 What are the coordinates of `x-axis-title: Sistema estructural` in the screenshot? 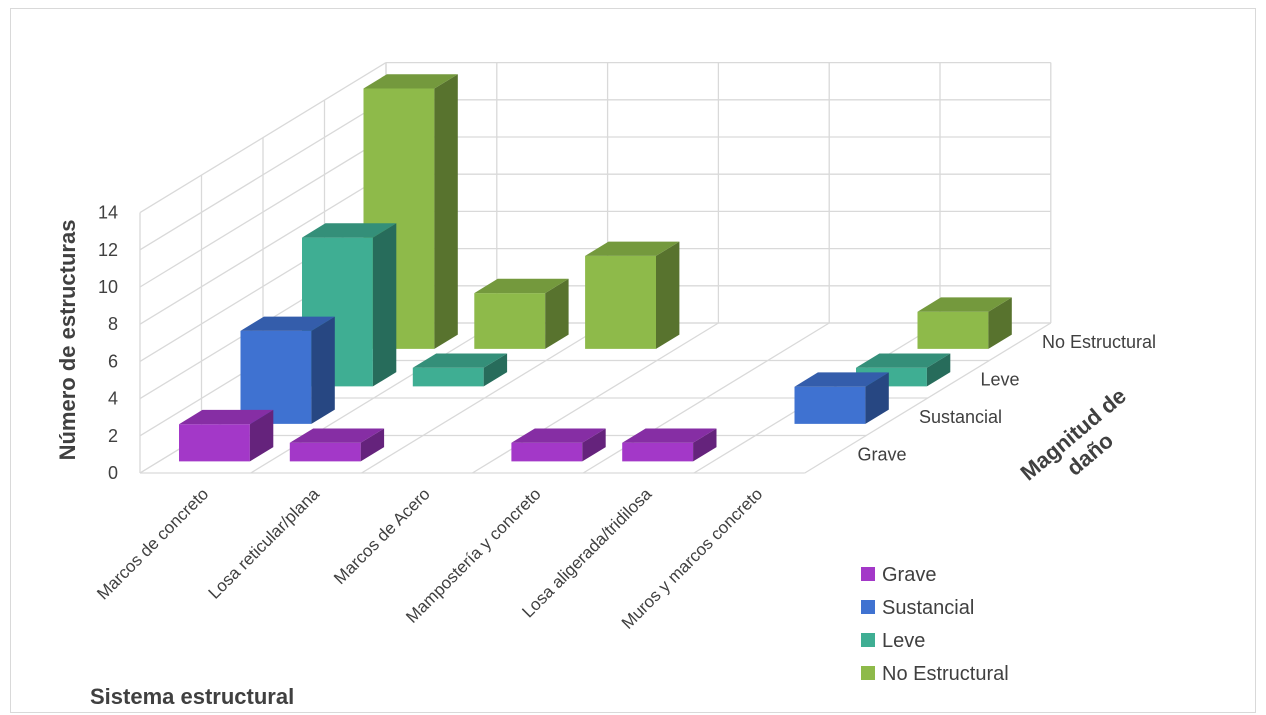 It's located at (192, 696).